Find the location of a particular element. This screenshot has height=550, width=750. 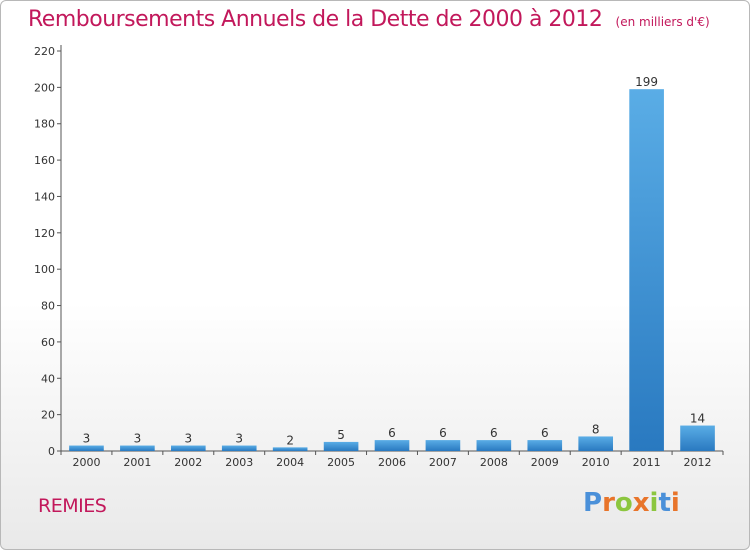

y-tick-label: 40 is located at coordinates (48, 378).